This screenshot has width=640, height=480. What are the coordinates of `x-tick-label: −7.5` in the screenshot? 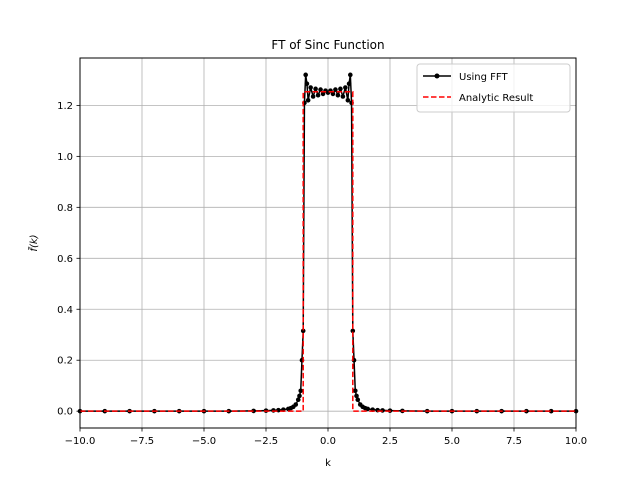 It's located at (142, 441).